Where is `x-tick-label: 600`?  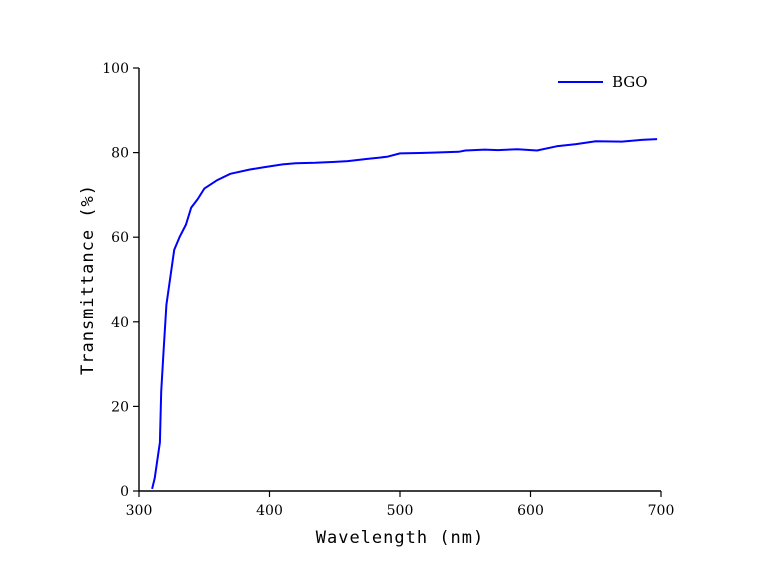
x-tick-label: 600 is located at coordinates (530, 511).